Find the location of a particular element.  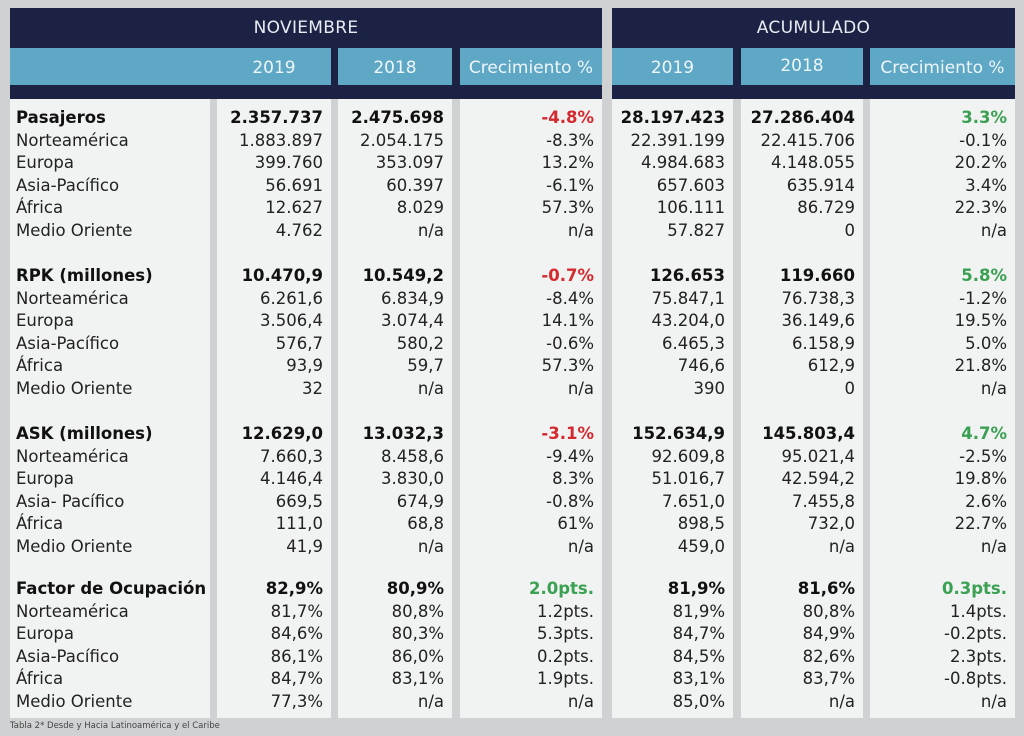

row-value: 111,0 is located at coordinates (299, 523).